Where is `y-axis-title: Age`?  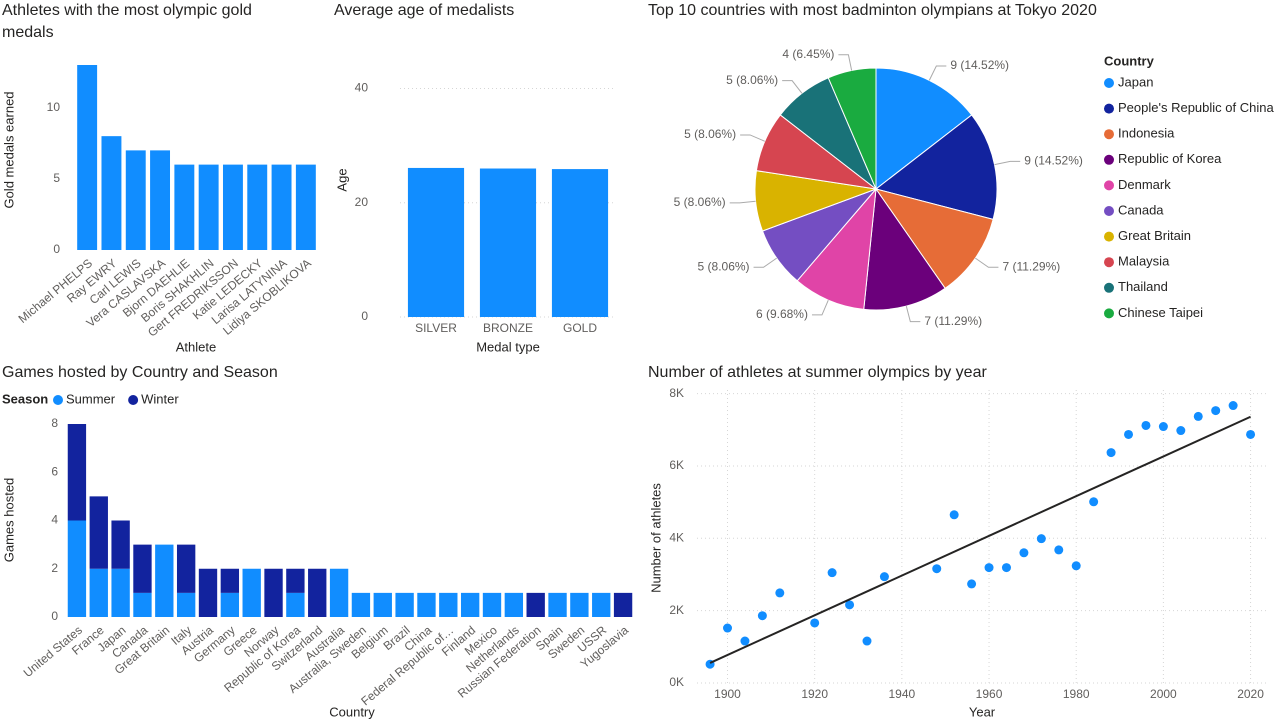 y-axis-title: Age is located at coordinates (341, 179).